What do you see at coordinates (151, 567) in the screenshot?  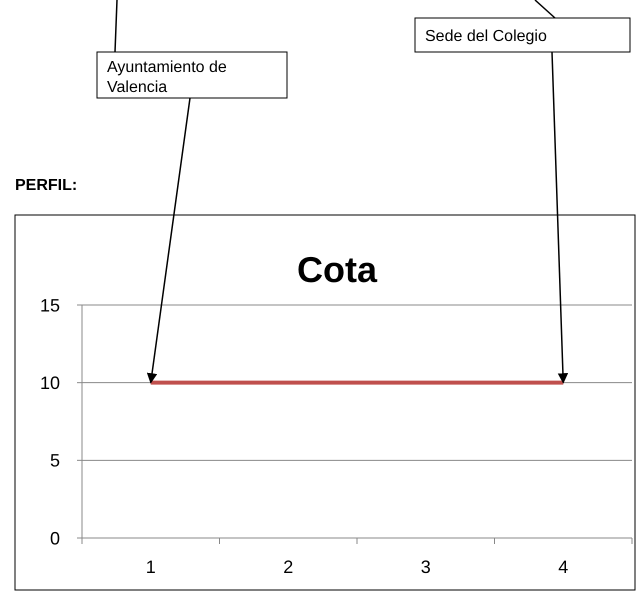 I see `x-tick-label: 1` at bounding box center [151, 567].